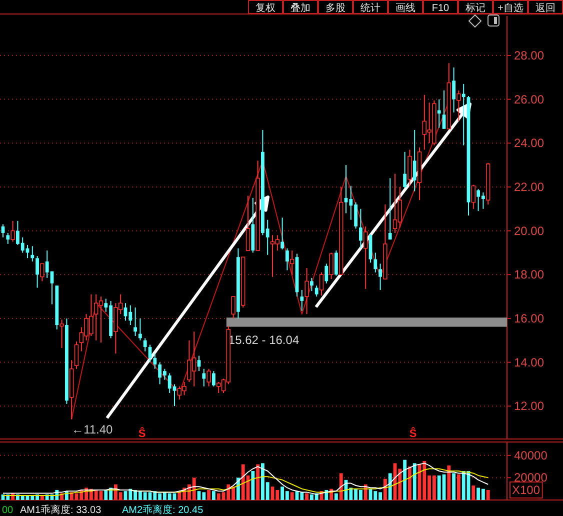 Image resolution: width=563 pixels, height=516 pixels. I want to click on text: AM2乖离度: 20.45, so click(163, 510).